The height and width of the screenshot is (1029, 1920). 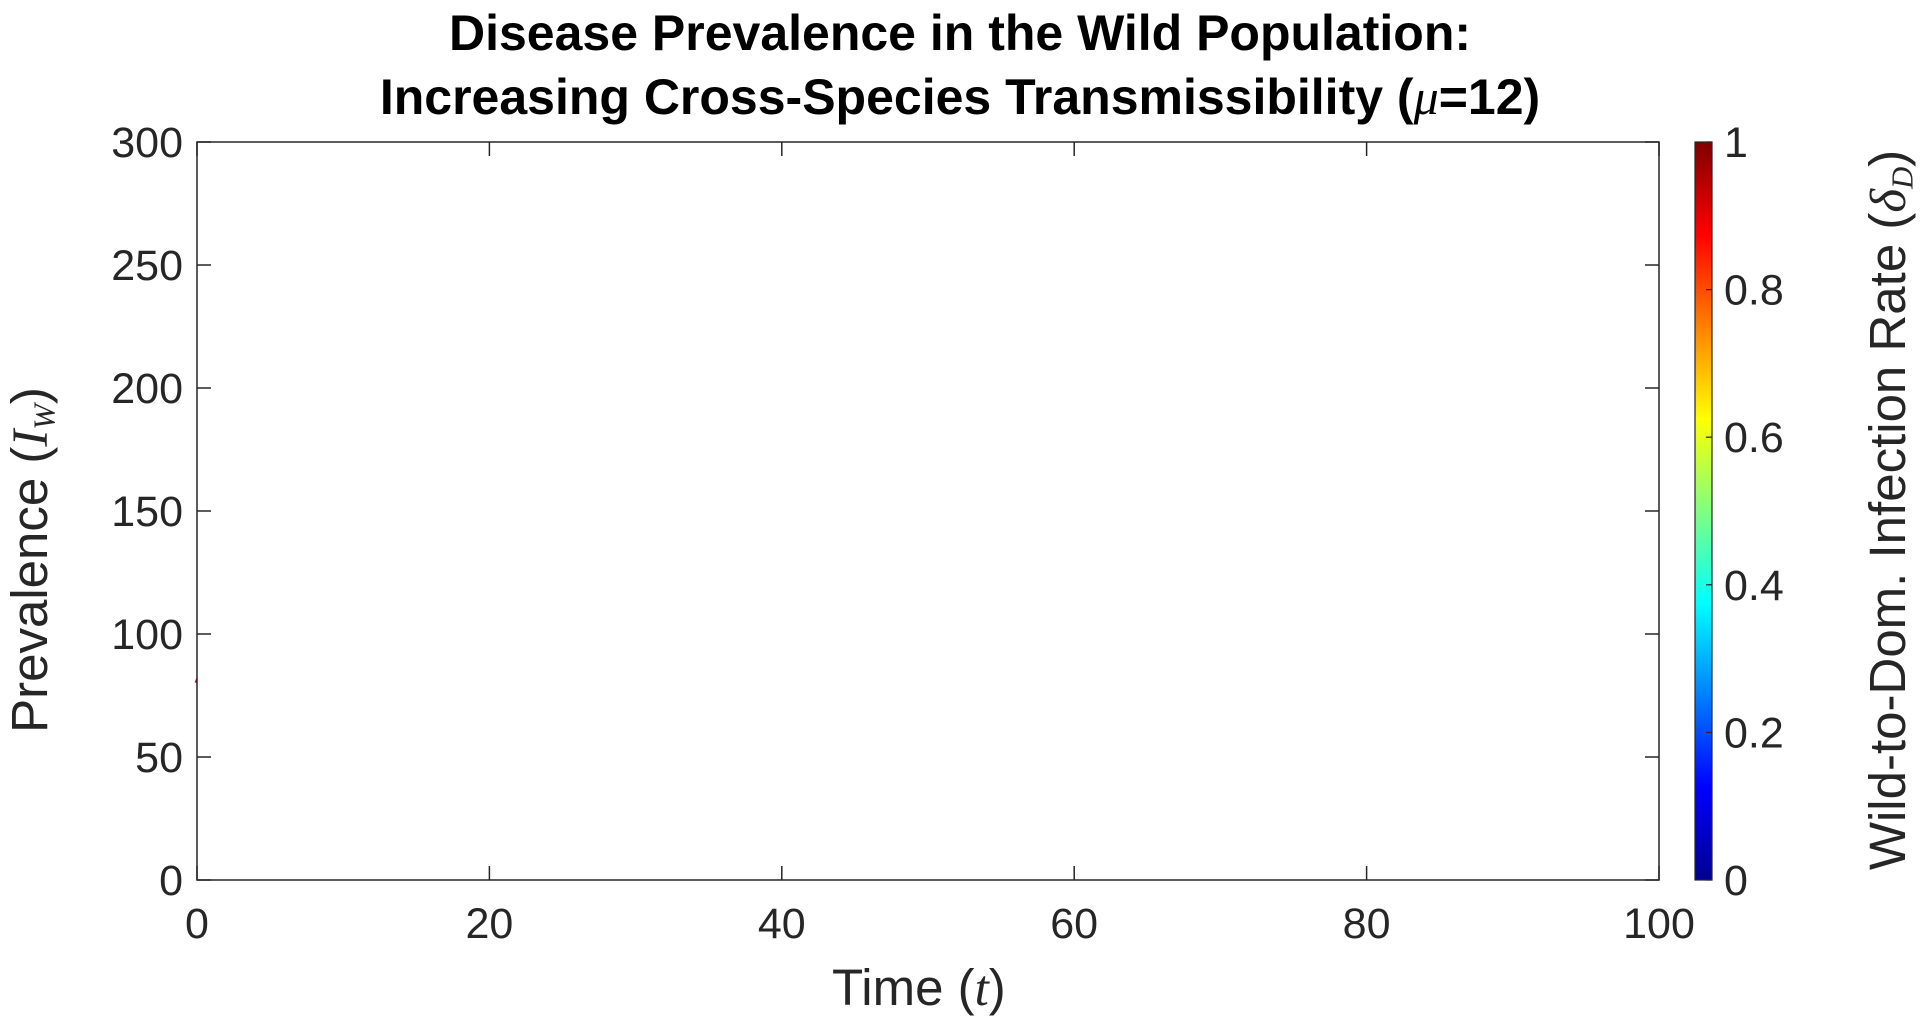 What do you see at coordinates (1754, 586) in the screenshot?
I see `colorbar-tick-label-2: 0.4` at bounding box center [1754, 586].